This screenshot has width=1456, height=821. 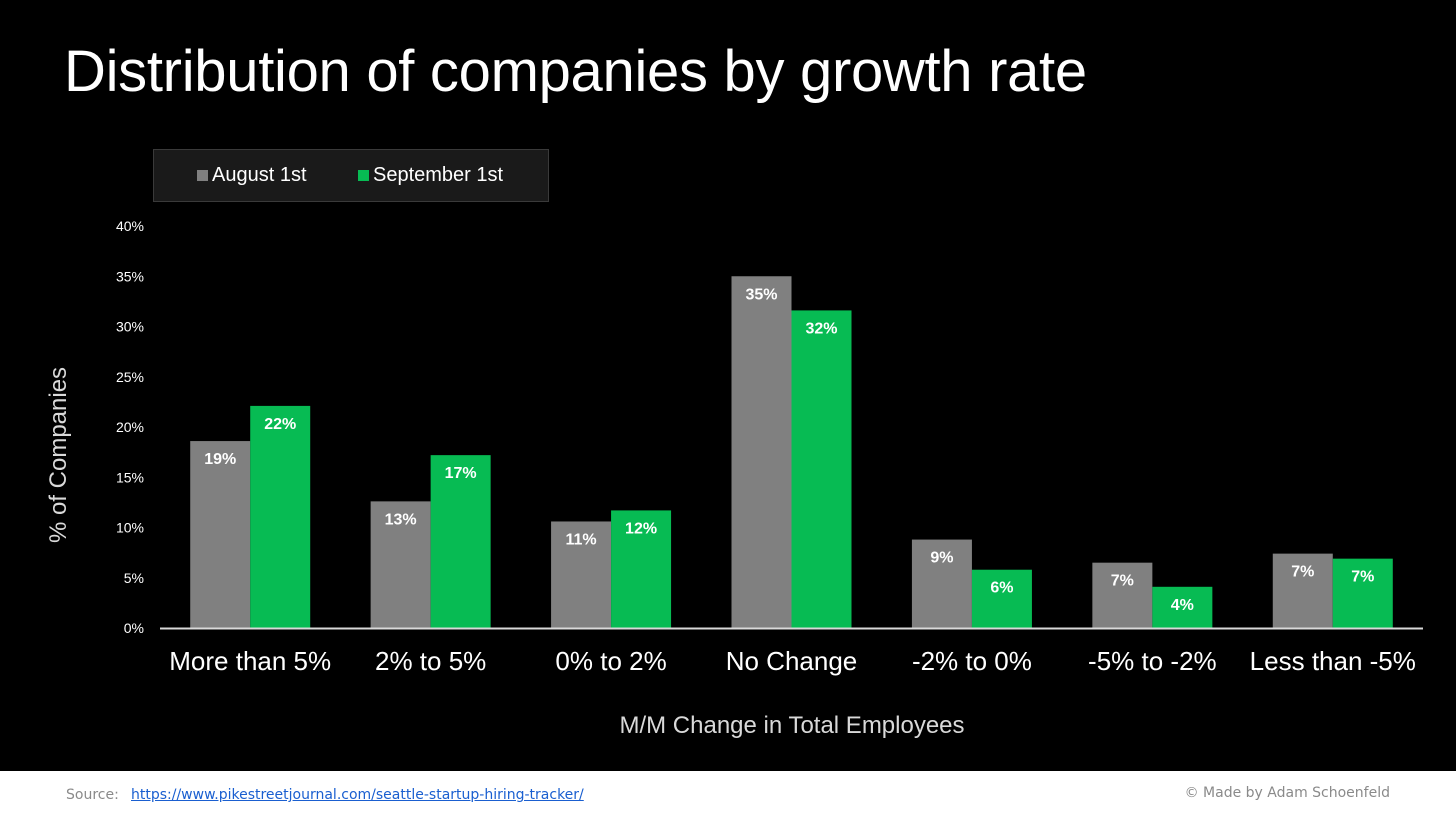 I want to click on x-tick-label: 2% to 5%, so click(x=430, y=661).